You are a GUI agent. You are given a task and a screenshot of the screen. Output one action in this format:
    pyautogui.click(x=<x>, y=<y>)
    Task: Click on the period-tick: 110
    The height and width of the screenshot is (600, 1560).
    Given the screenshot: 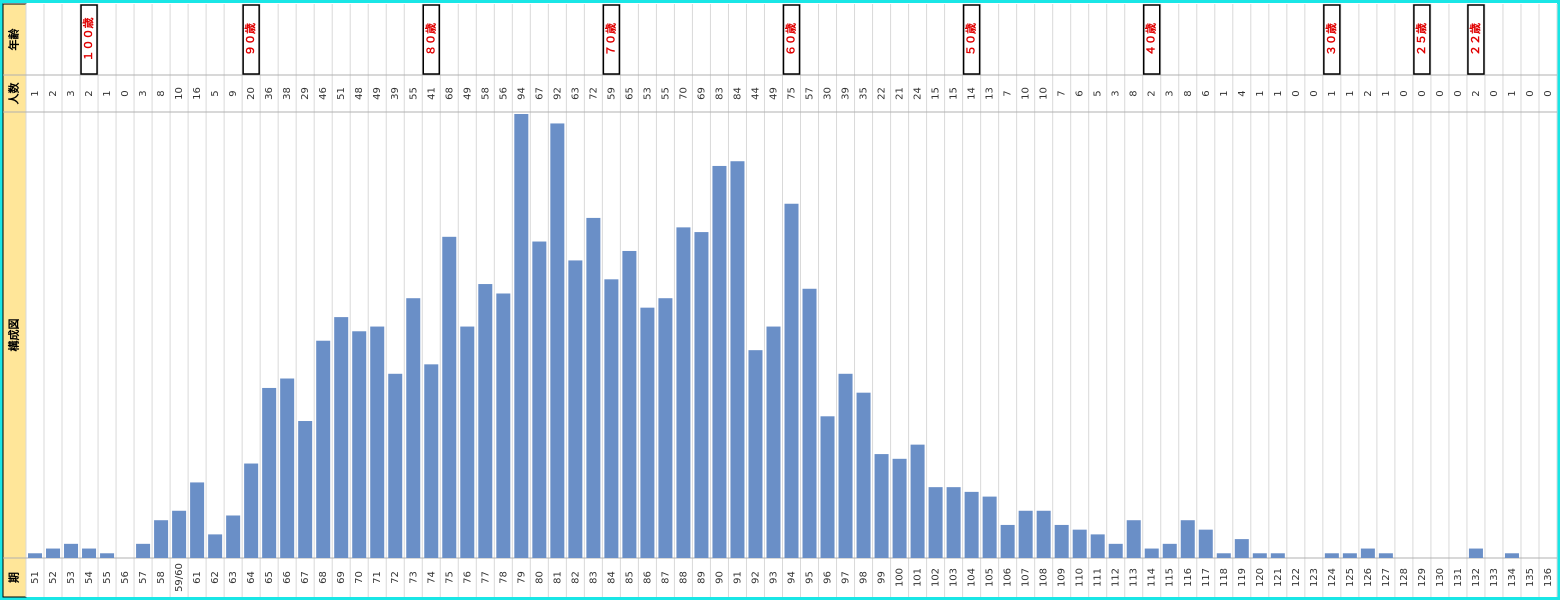 What is the action you would take?
    pyautogui.click(x=1080, y=577)
    